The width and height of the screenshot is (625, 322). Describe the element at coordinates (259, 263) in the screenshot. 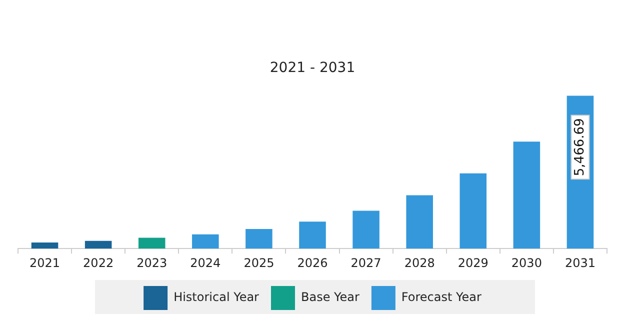

I see `x-tick-label: 2025` at that location.